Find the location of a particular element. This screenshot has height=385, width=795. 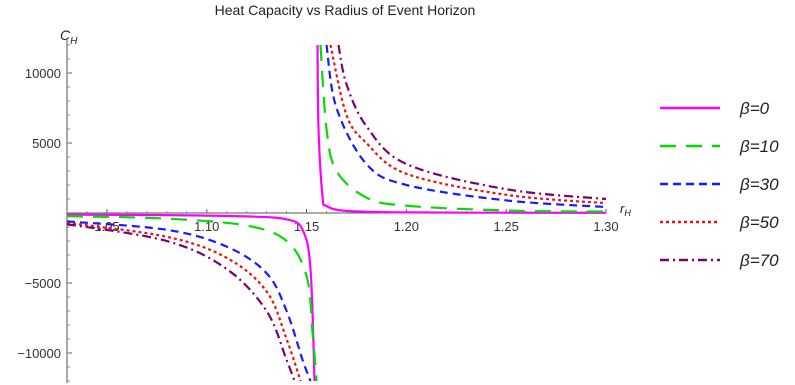

x-axis-label: rH is located at coordinates (625, 209).